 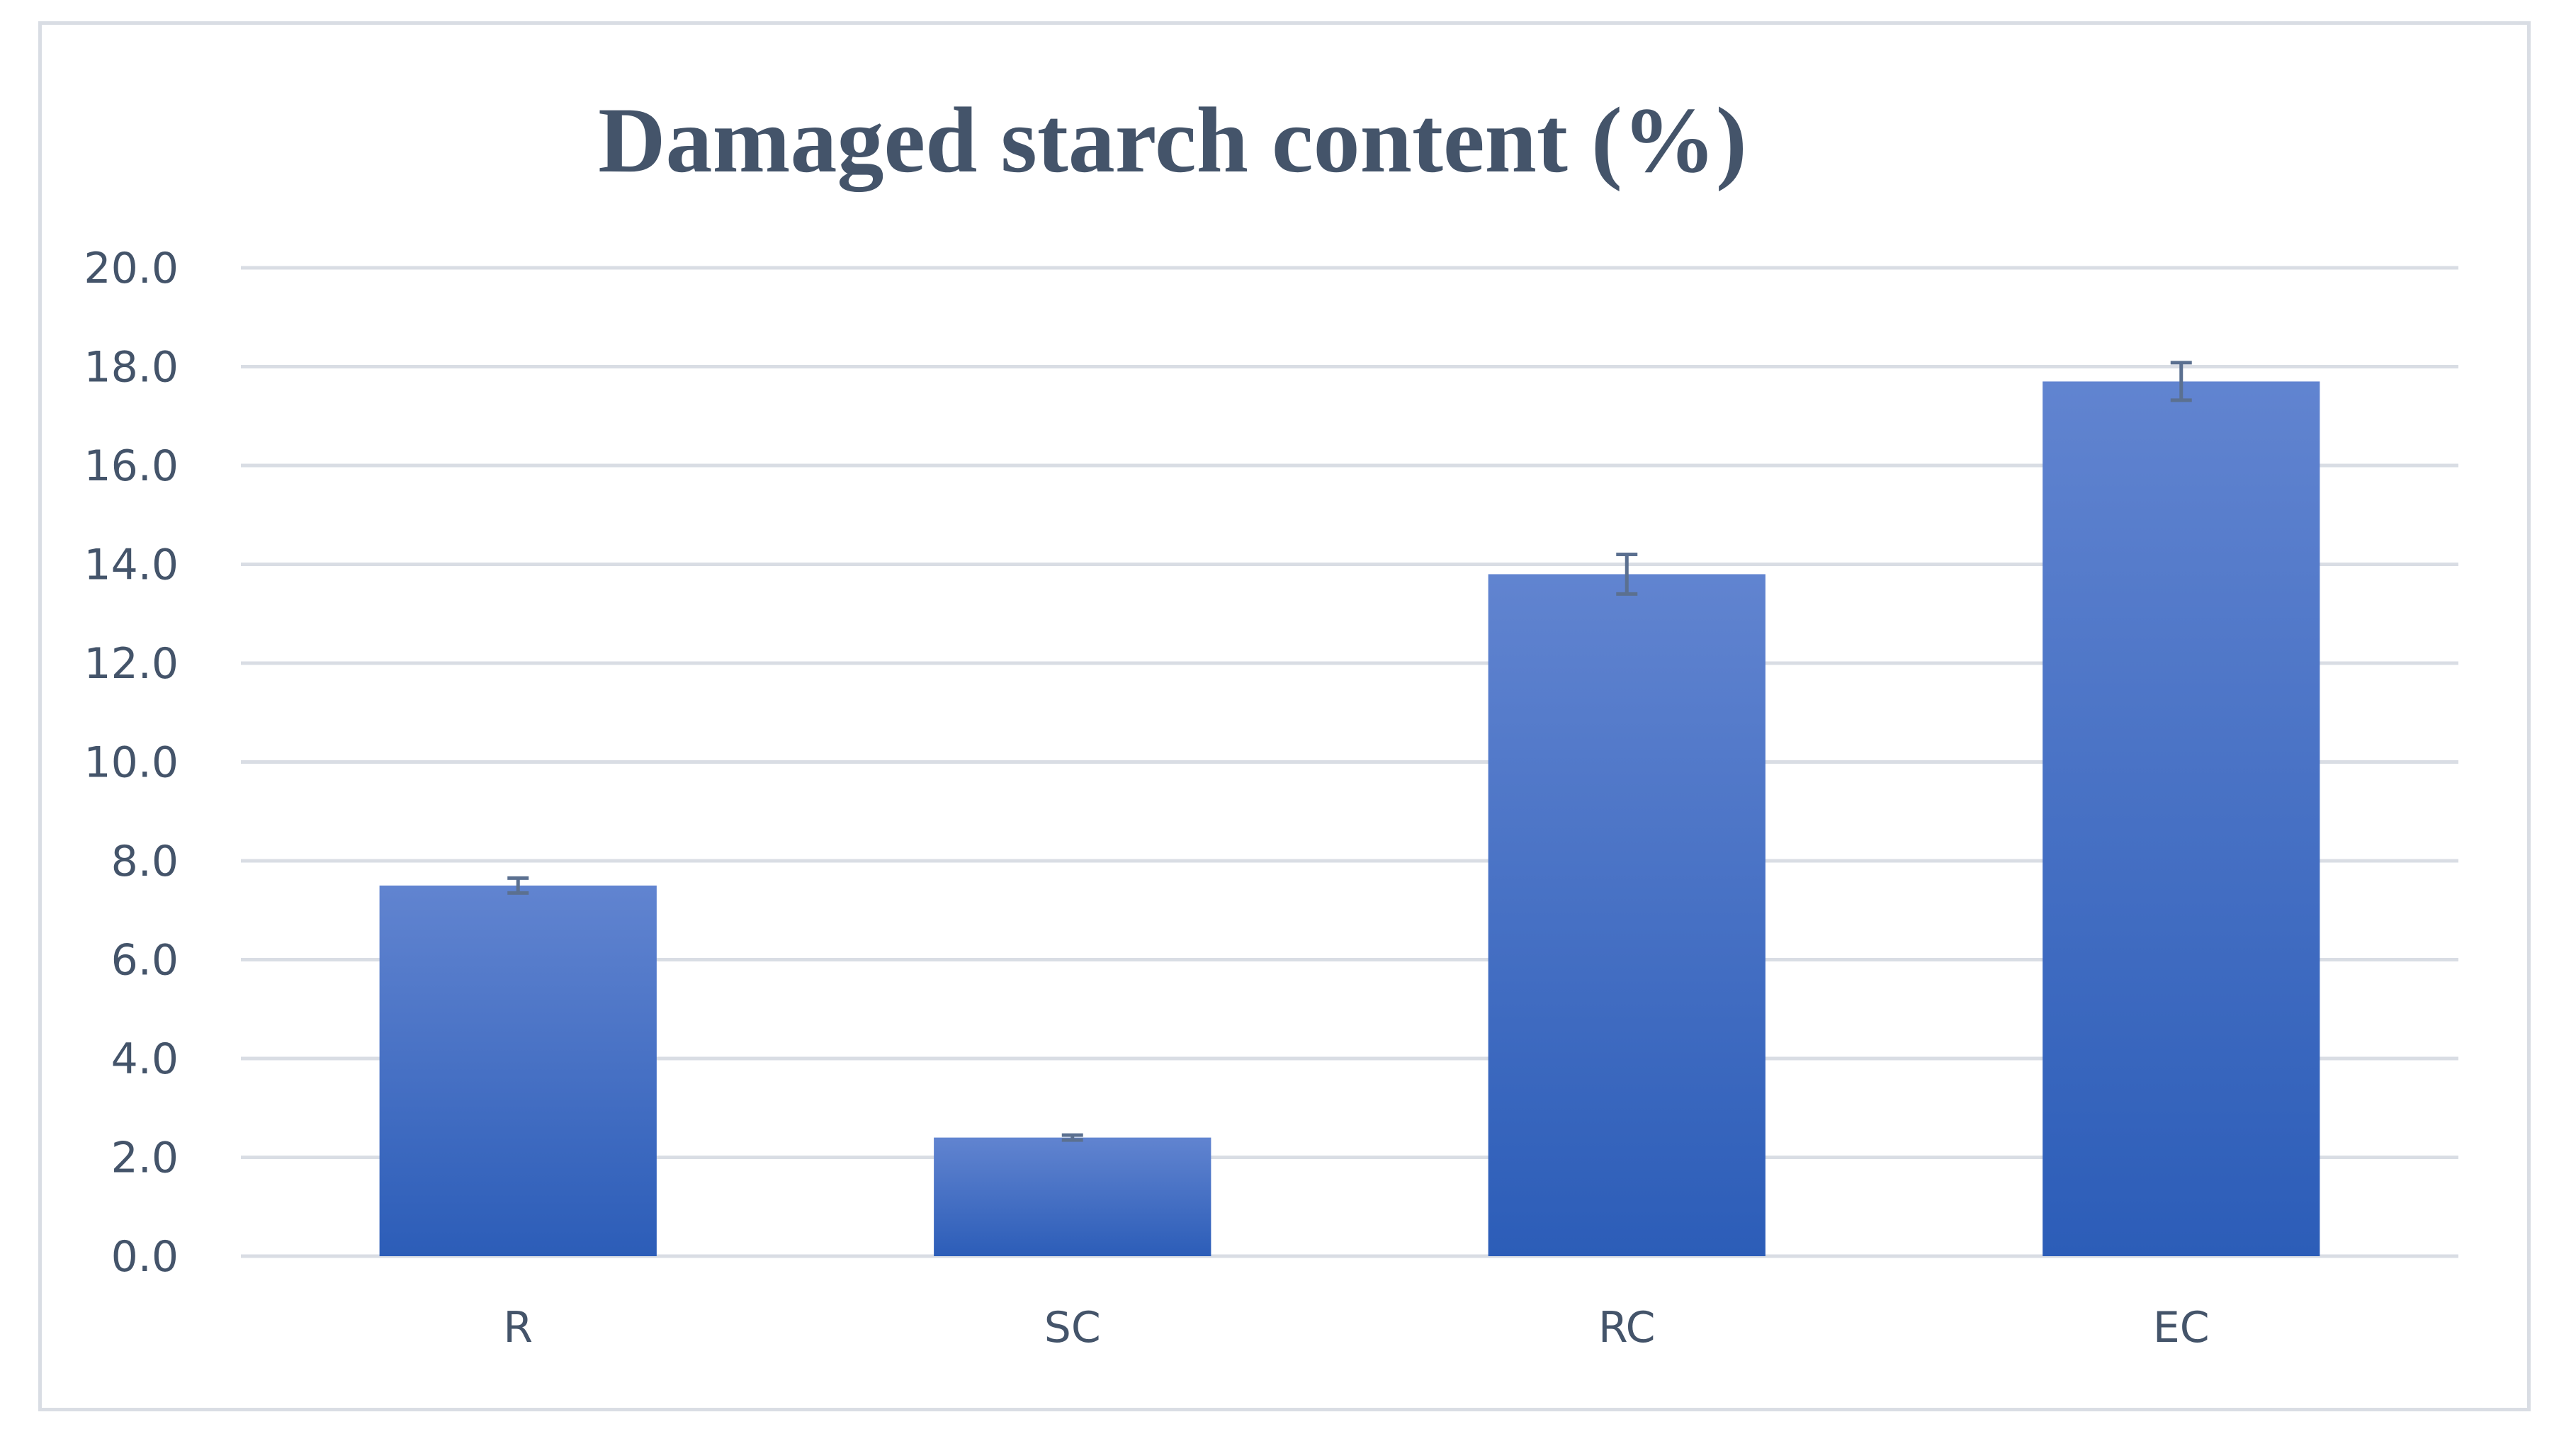 What do you see at coordinates (131, 565) in the screenshot?
I see `y-tick-label: 14.0` at bounding box center [131, 565].